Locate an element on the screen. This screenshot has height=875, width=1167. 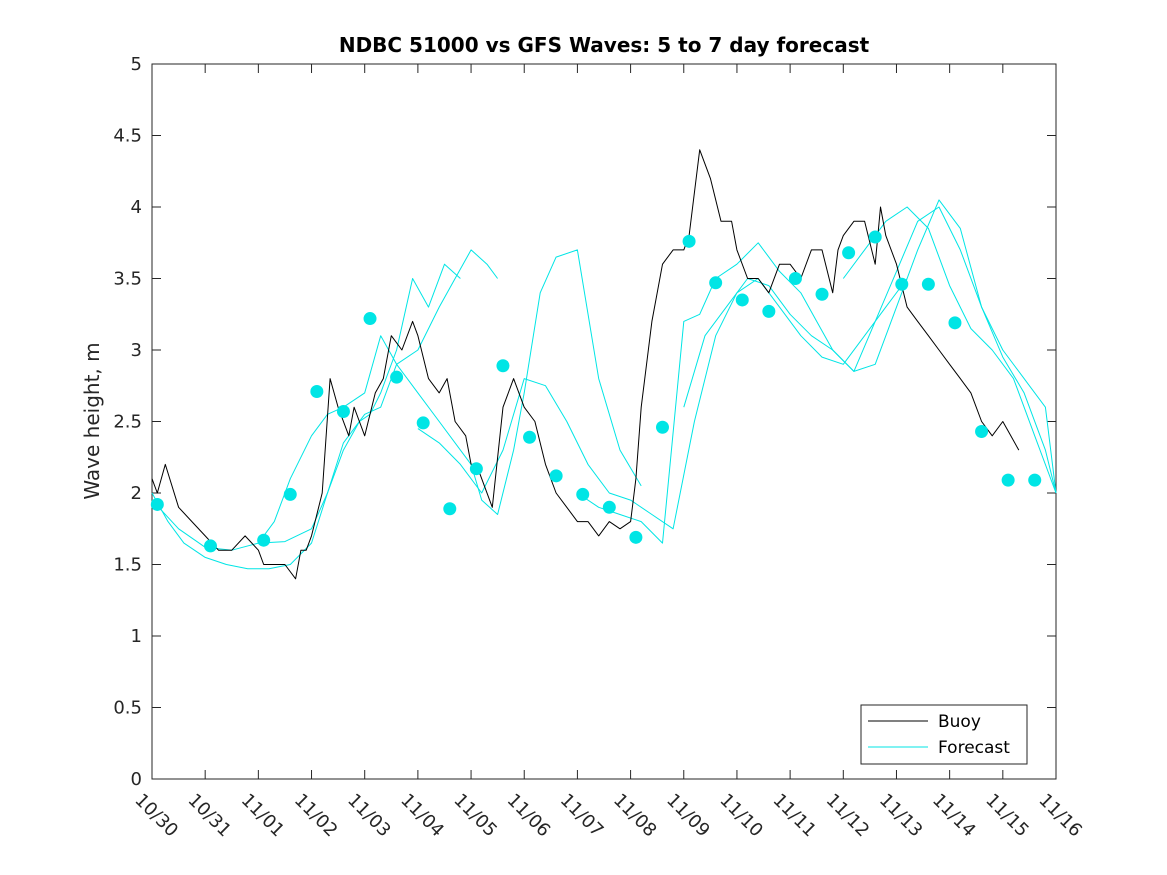
legend-box is located at coordinates (944, 734).